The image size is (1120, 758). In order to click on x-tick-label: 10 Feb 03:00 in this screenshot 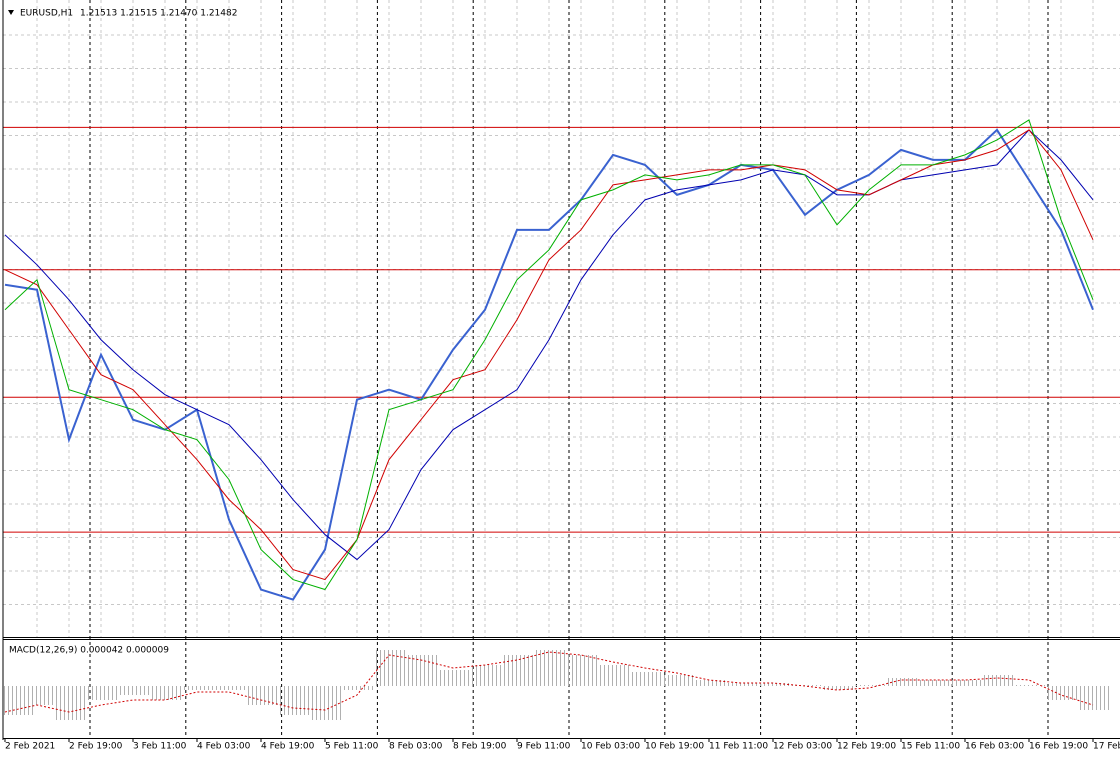, I will do `click(610, 747)`.